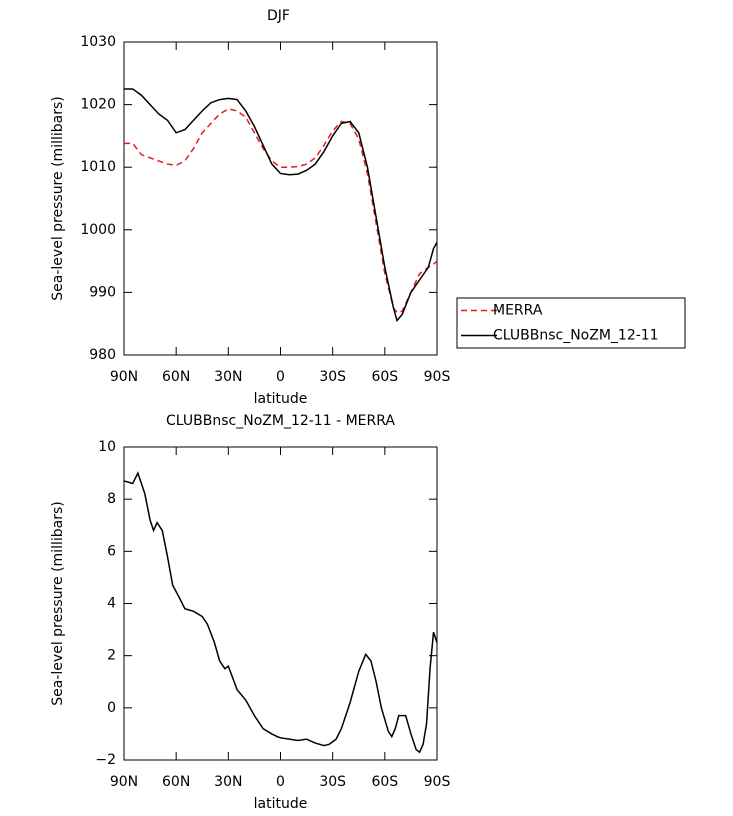 This screenshot has height=816, width=733. What do you see at coordinates (111, 656) in the screenshot?
I see `y-tick-label: 2` at bounding box center [111, 656].